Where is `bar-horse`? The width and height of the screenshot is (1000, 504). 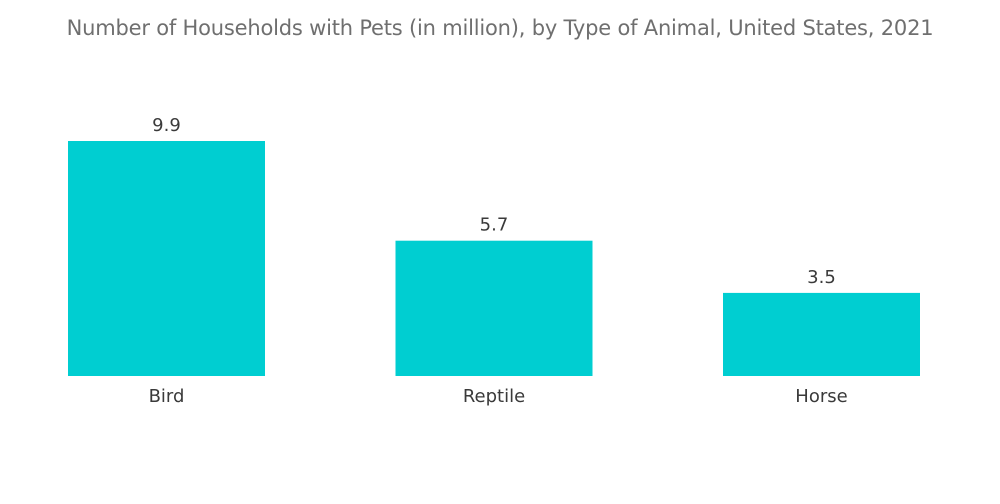
bar-horse is located at coordinates (821, 334).